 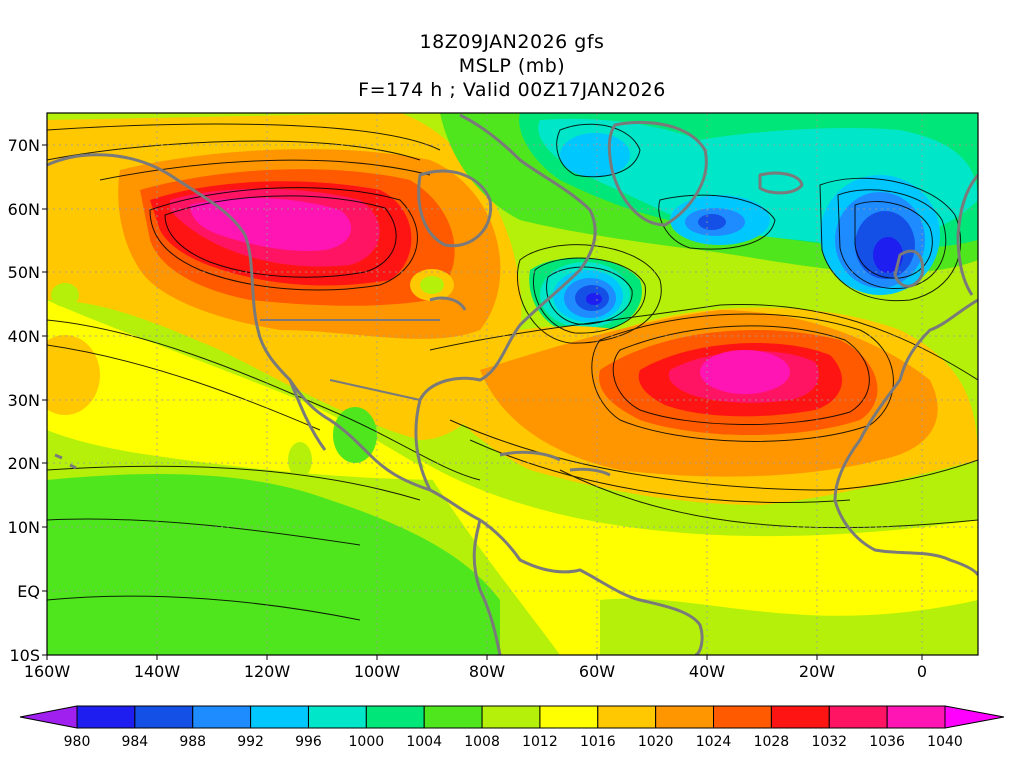 I want to click on colorbar-low-arrow, so click(x=48, y=717).